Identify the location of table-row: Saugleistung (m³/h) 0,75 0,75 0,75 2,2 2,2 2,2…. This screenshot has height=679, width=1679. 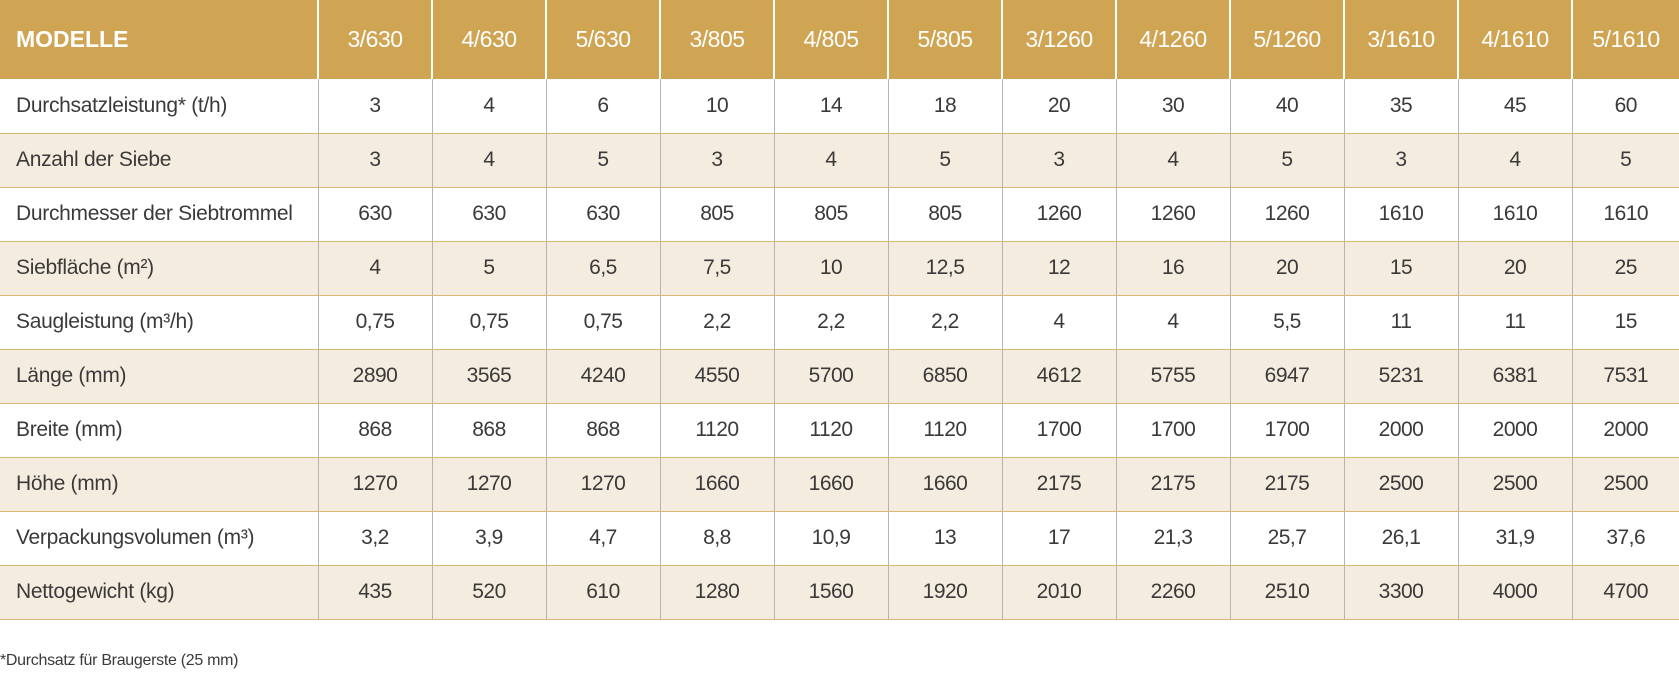
(839, 322).